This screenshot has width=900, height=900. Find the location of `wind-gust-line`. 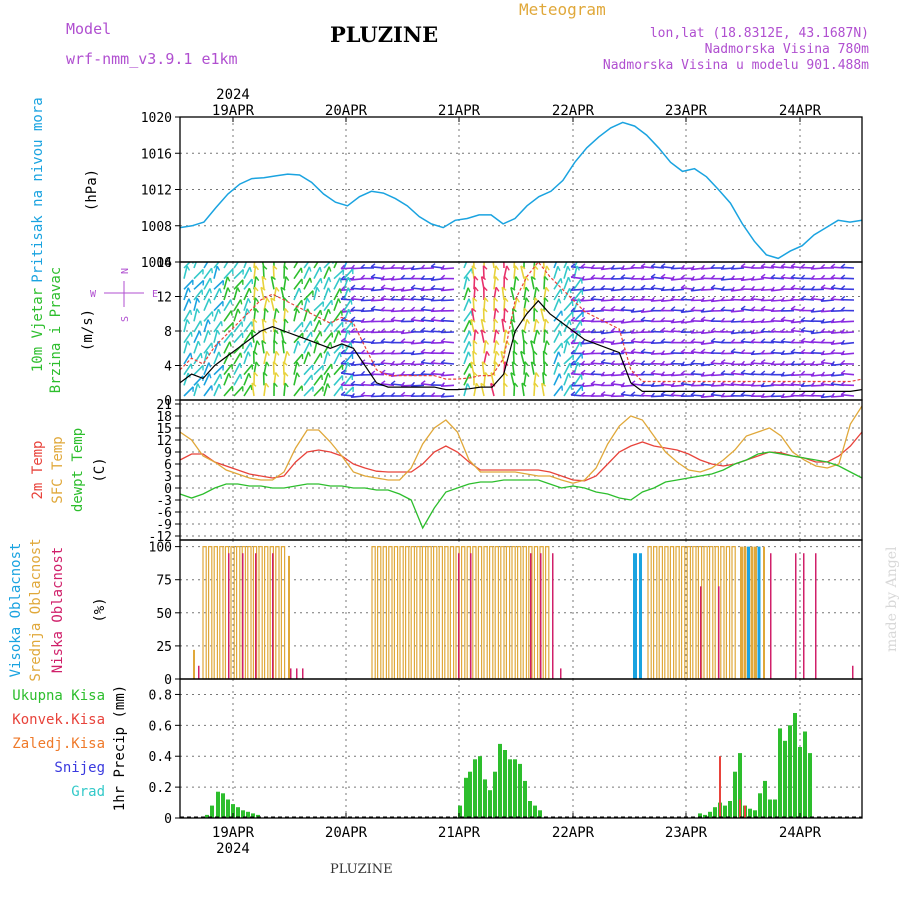

wind-gust-line is located at coordinates (521, 322).